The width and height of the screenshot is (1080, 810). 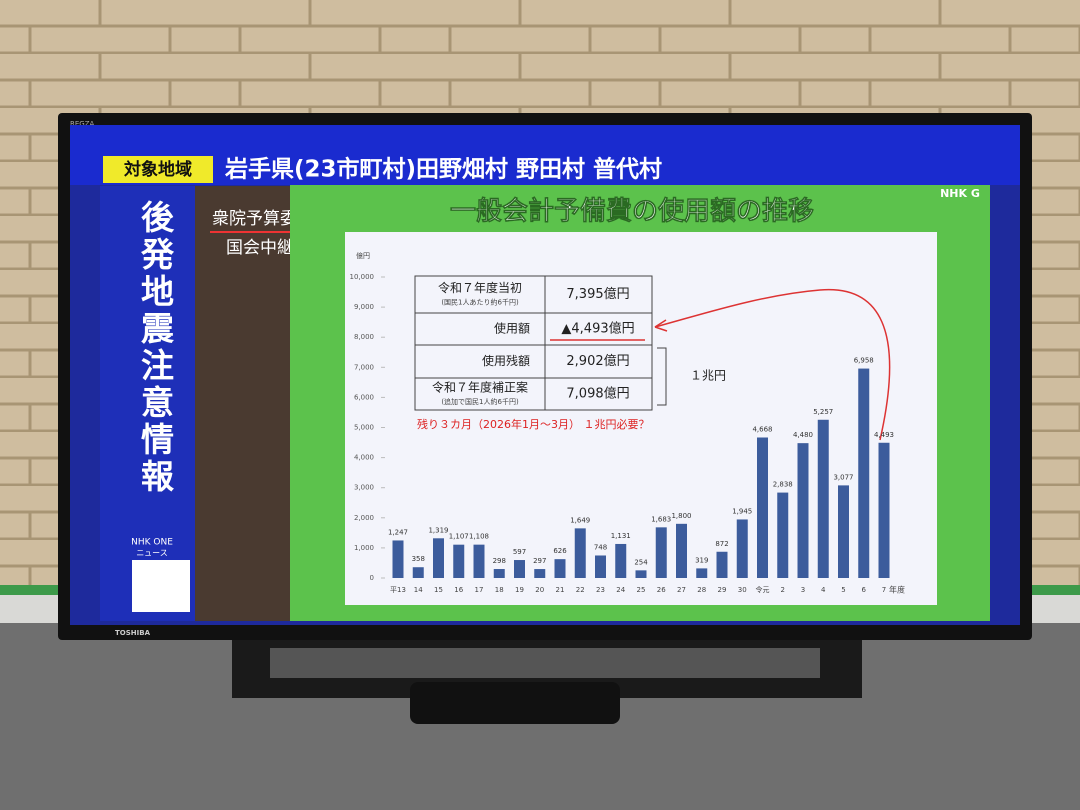 What do you see at coordinates (539, 590) in the screenshot?
I see `x-tick-label: 20` at bounding box center [539, 590].